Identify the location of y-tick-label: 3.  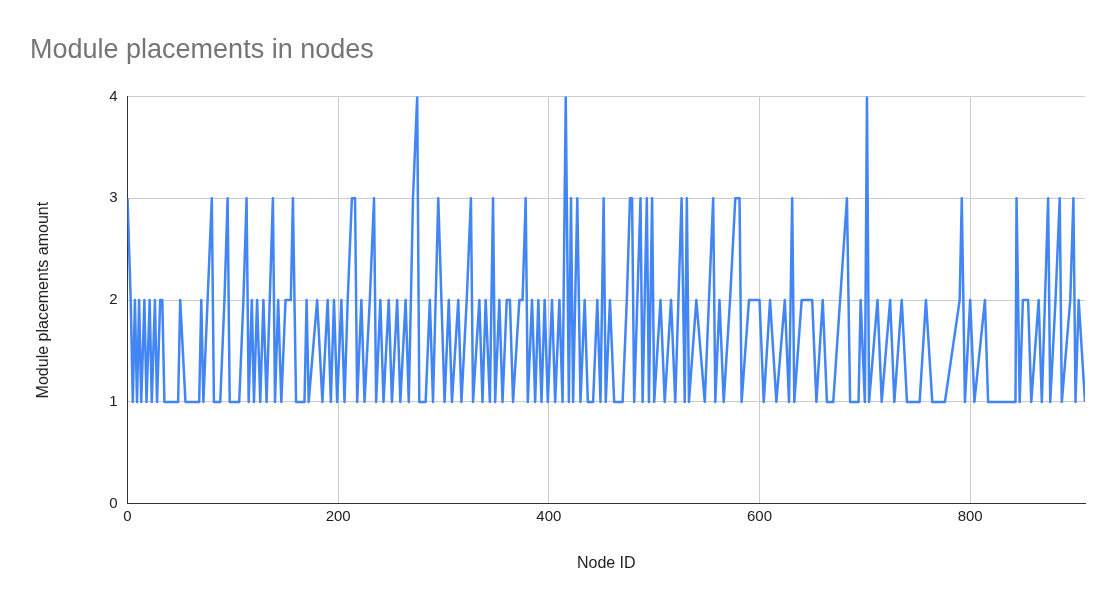
(113, 197).